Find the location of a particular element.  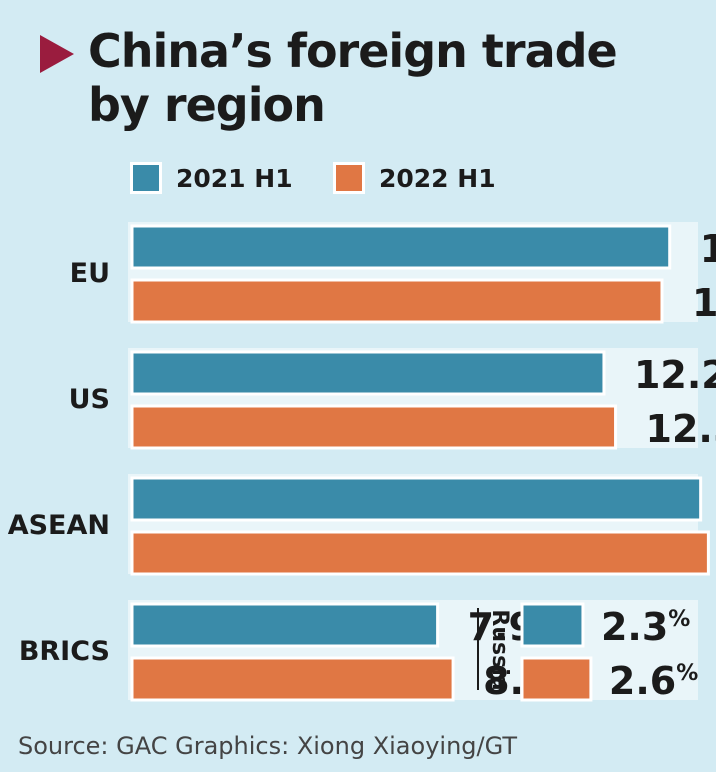

russia-label: Russia is located at coordinates (499, 649).